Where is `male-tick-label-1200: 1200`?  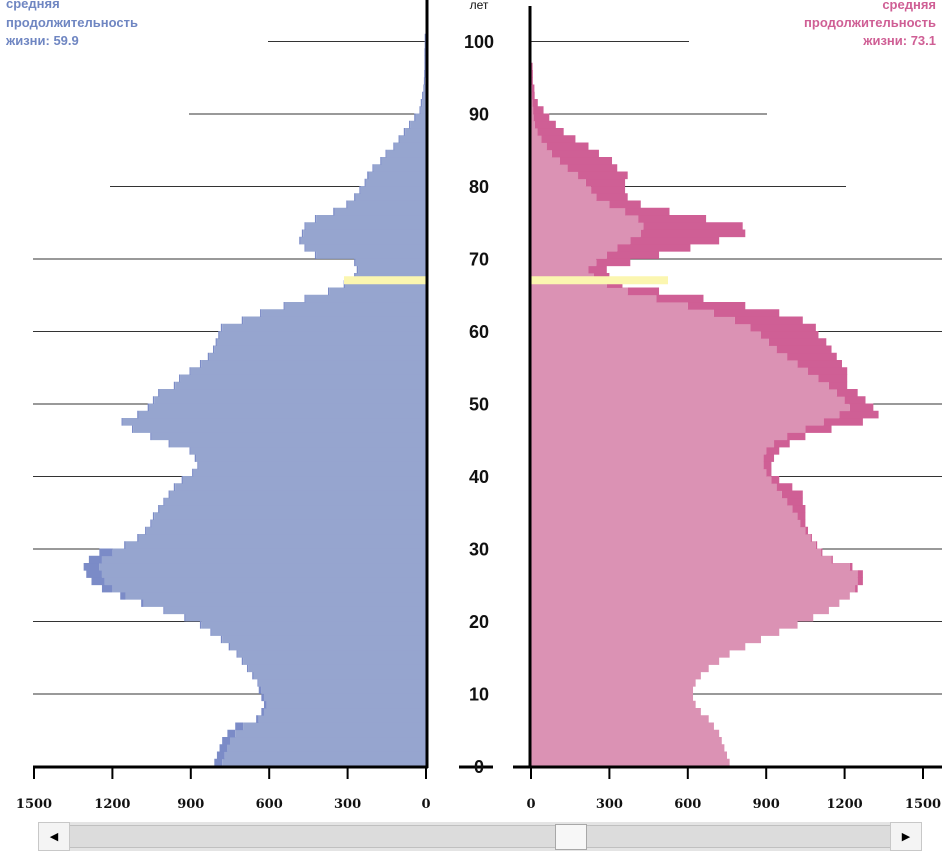
male-tick-label-1200: 1200 is located at coordinates (112, 804).